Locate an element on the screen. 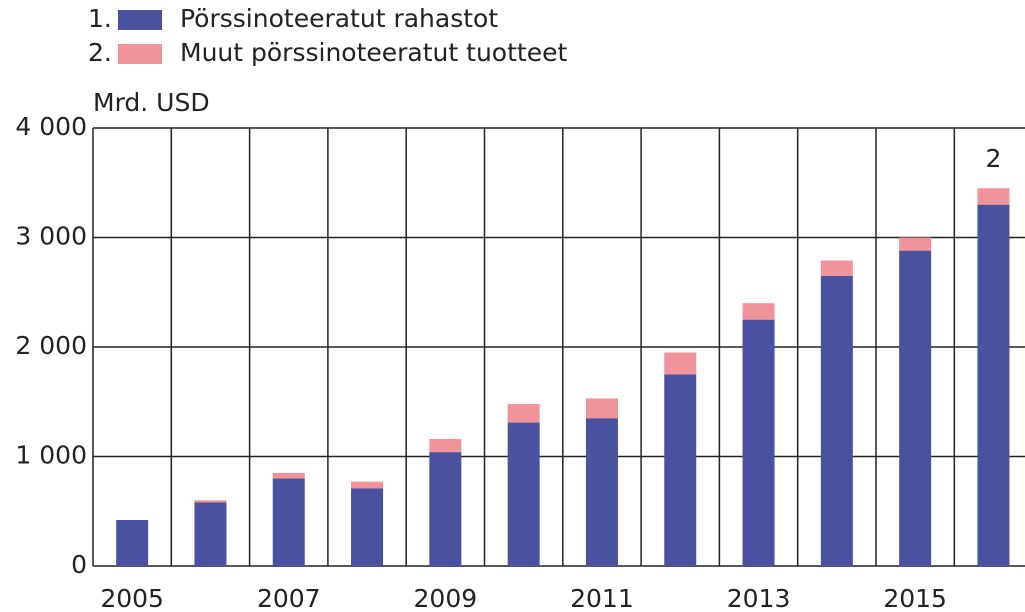 Image resolution: width=1025 pixels, height=612 pixels. x-tick-label: 2015 is located at coordinates (915, 598).